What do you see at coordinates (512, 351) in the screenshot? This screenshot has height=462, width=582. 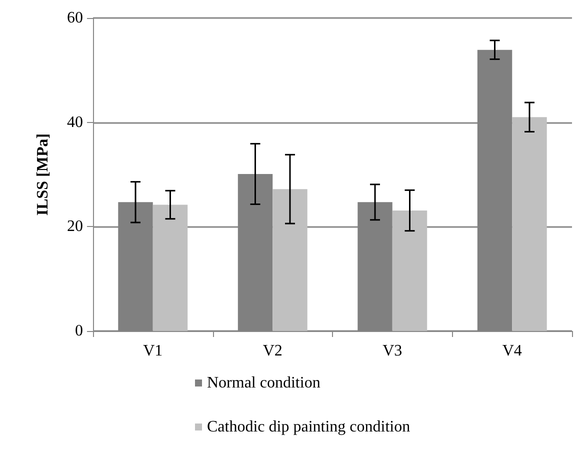 I see `x-tick-label: V4` at bounding box center [512, 351].